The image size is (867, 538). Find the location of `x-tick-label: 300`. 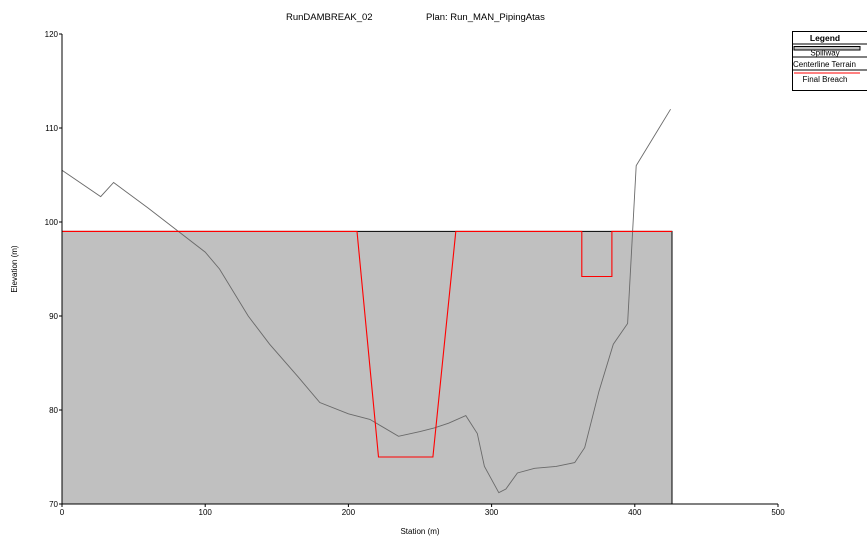

x-tick-label: 300 is located at coordinates (492, 512).